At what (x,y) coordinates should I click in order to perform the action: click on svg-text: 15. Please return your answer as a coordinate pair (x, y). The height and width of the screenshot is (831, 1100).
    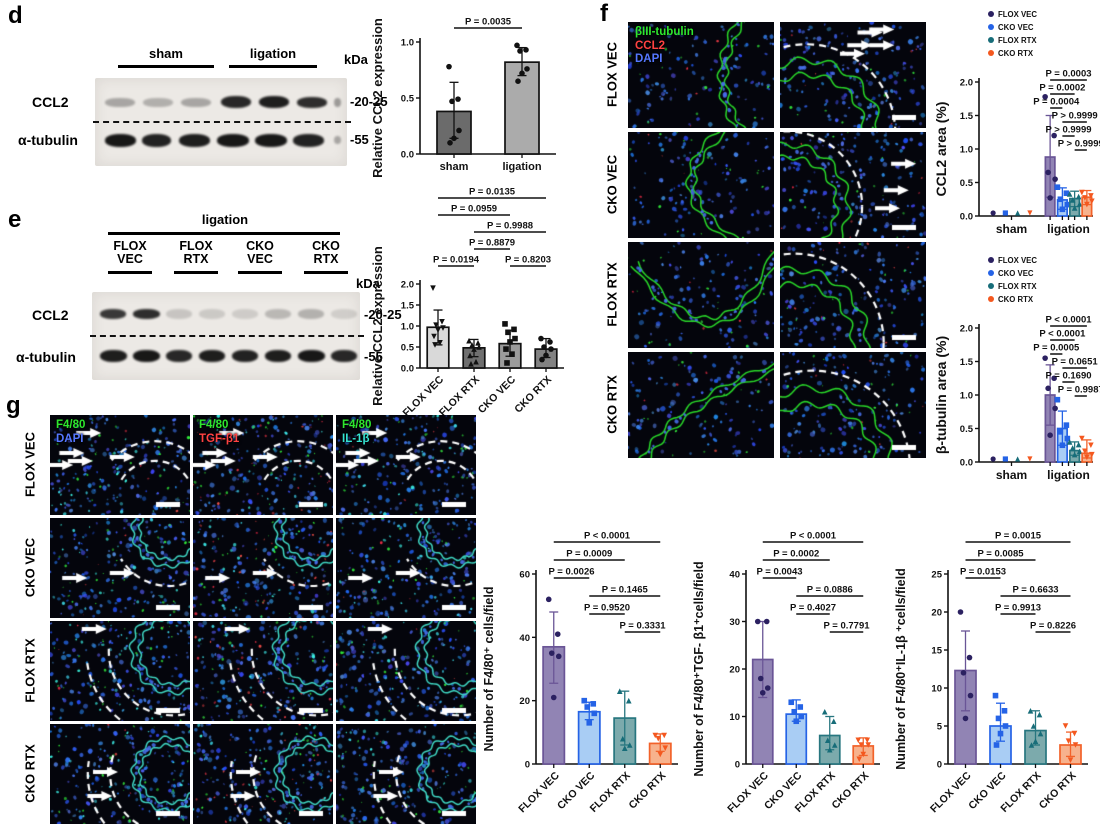
    Looking at the image, I should click on (936, 651).